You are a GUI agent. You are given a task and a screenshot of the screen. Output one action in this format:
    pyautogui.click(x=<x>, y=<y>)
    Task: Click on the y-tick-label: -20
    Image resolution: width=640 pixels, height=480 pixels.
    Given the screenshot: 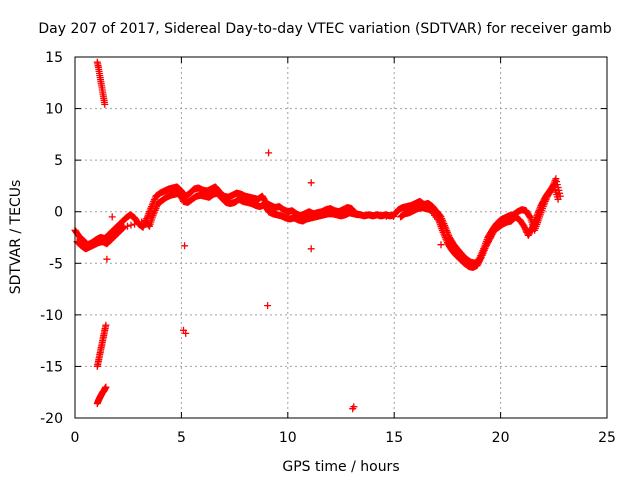 What is the action you would take?
    pyautogui.click(x=51, y=419)
    